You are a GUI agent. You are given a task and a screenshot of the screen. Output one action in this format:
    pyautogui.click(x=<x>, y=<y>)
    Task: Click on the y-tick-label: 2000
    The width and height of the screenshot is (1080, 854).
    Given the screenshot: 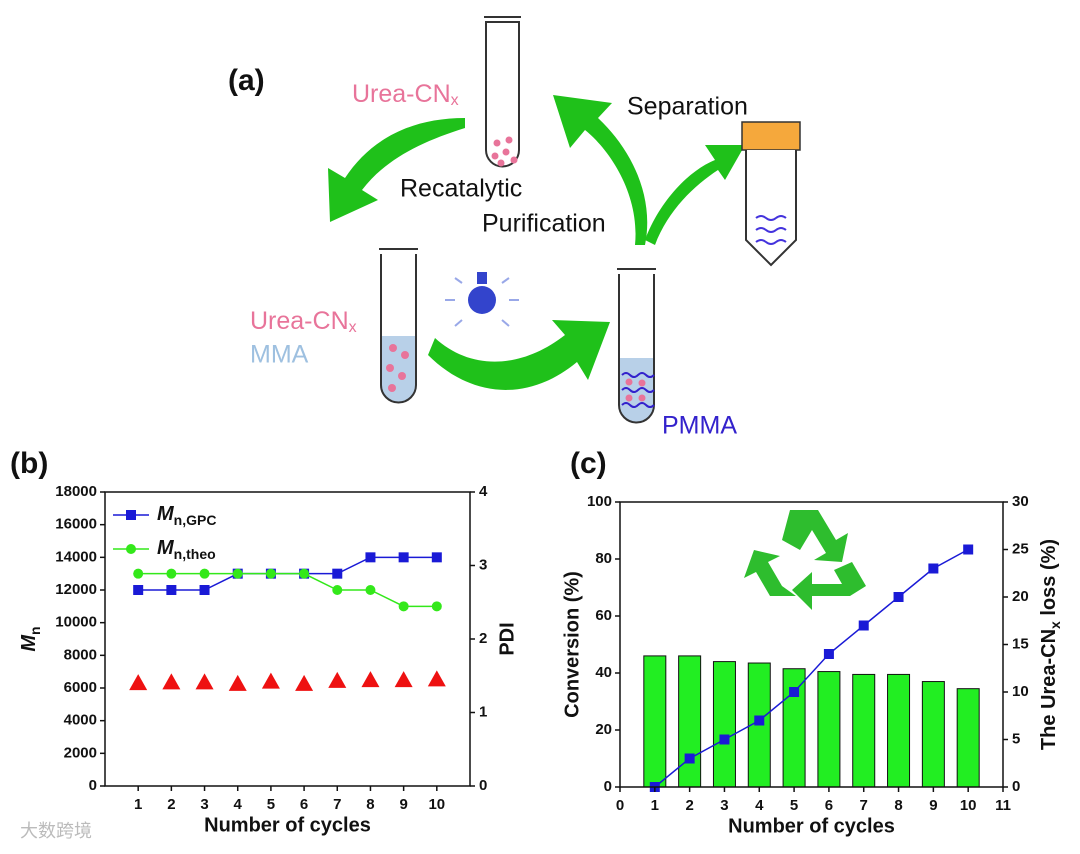 What is the action you would take?
    pyautogui.click(x=80, y=752)
    